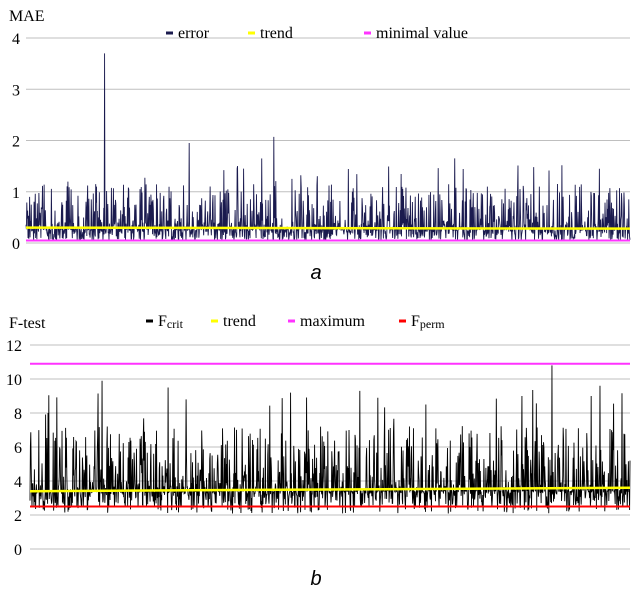  What do you see at coordinates (194, 33) in the screenshot?
I see `legend-label: error` at bounding box center [194, 33].